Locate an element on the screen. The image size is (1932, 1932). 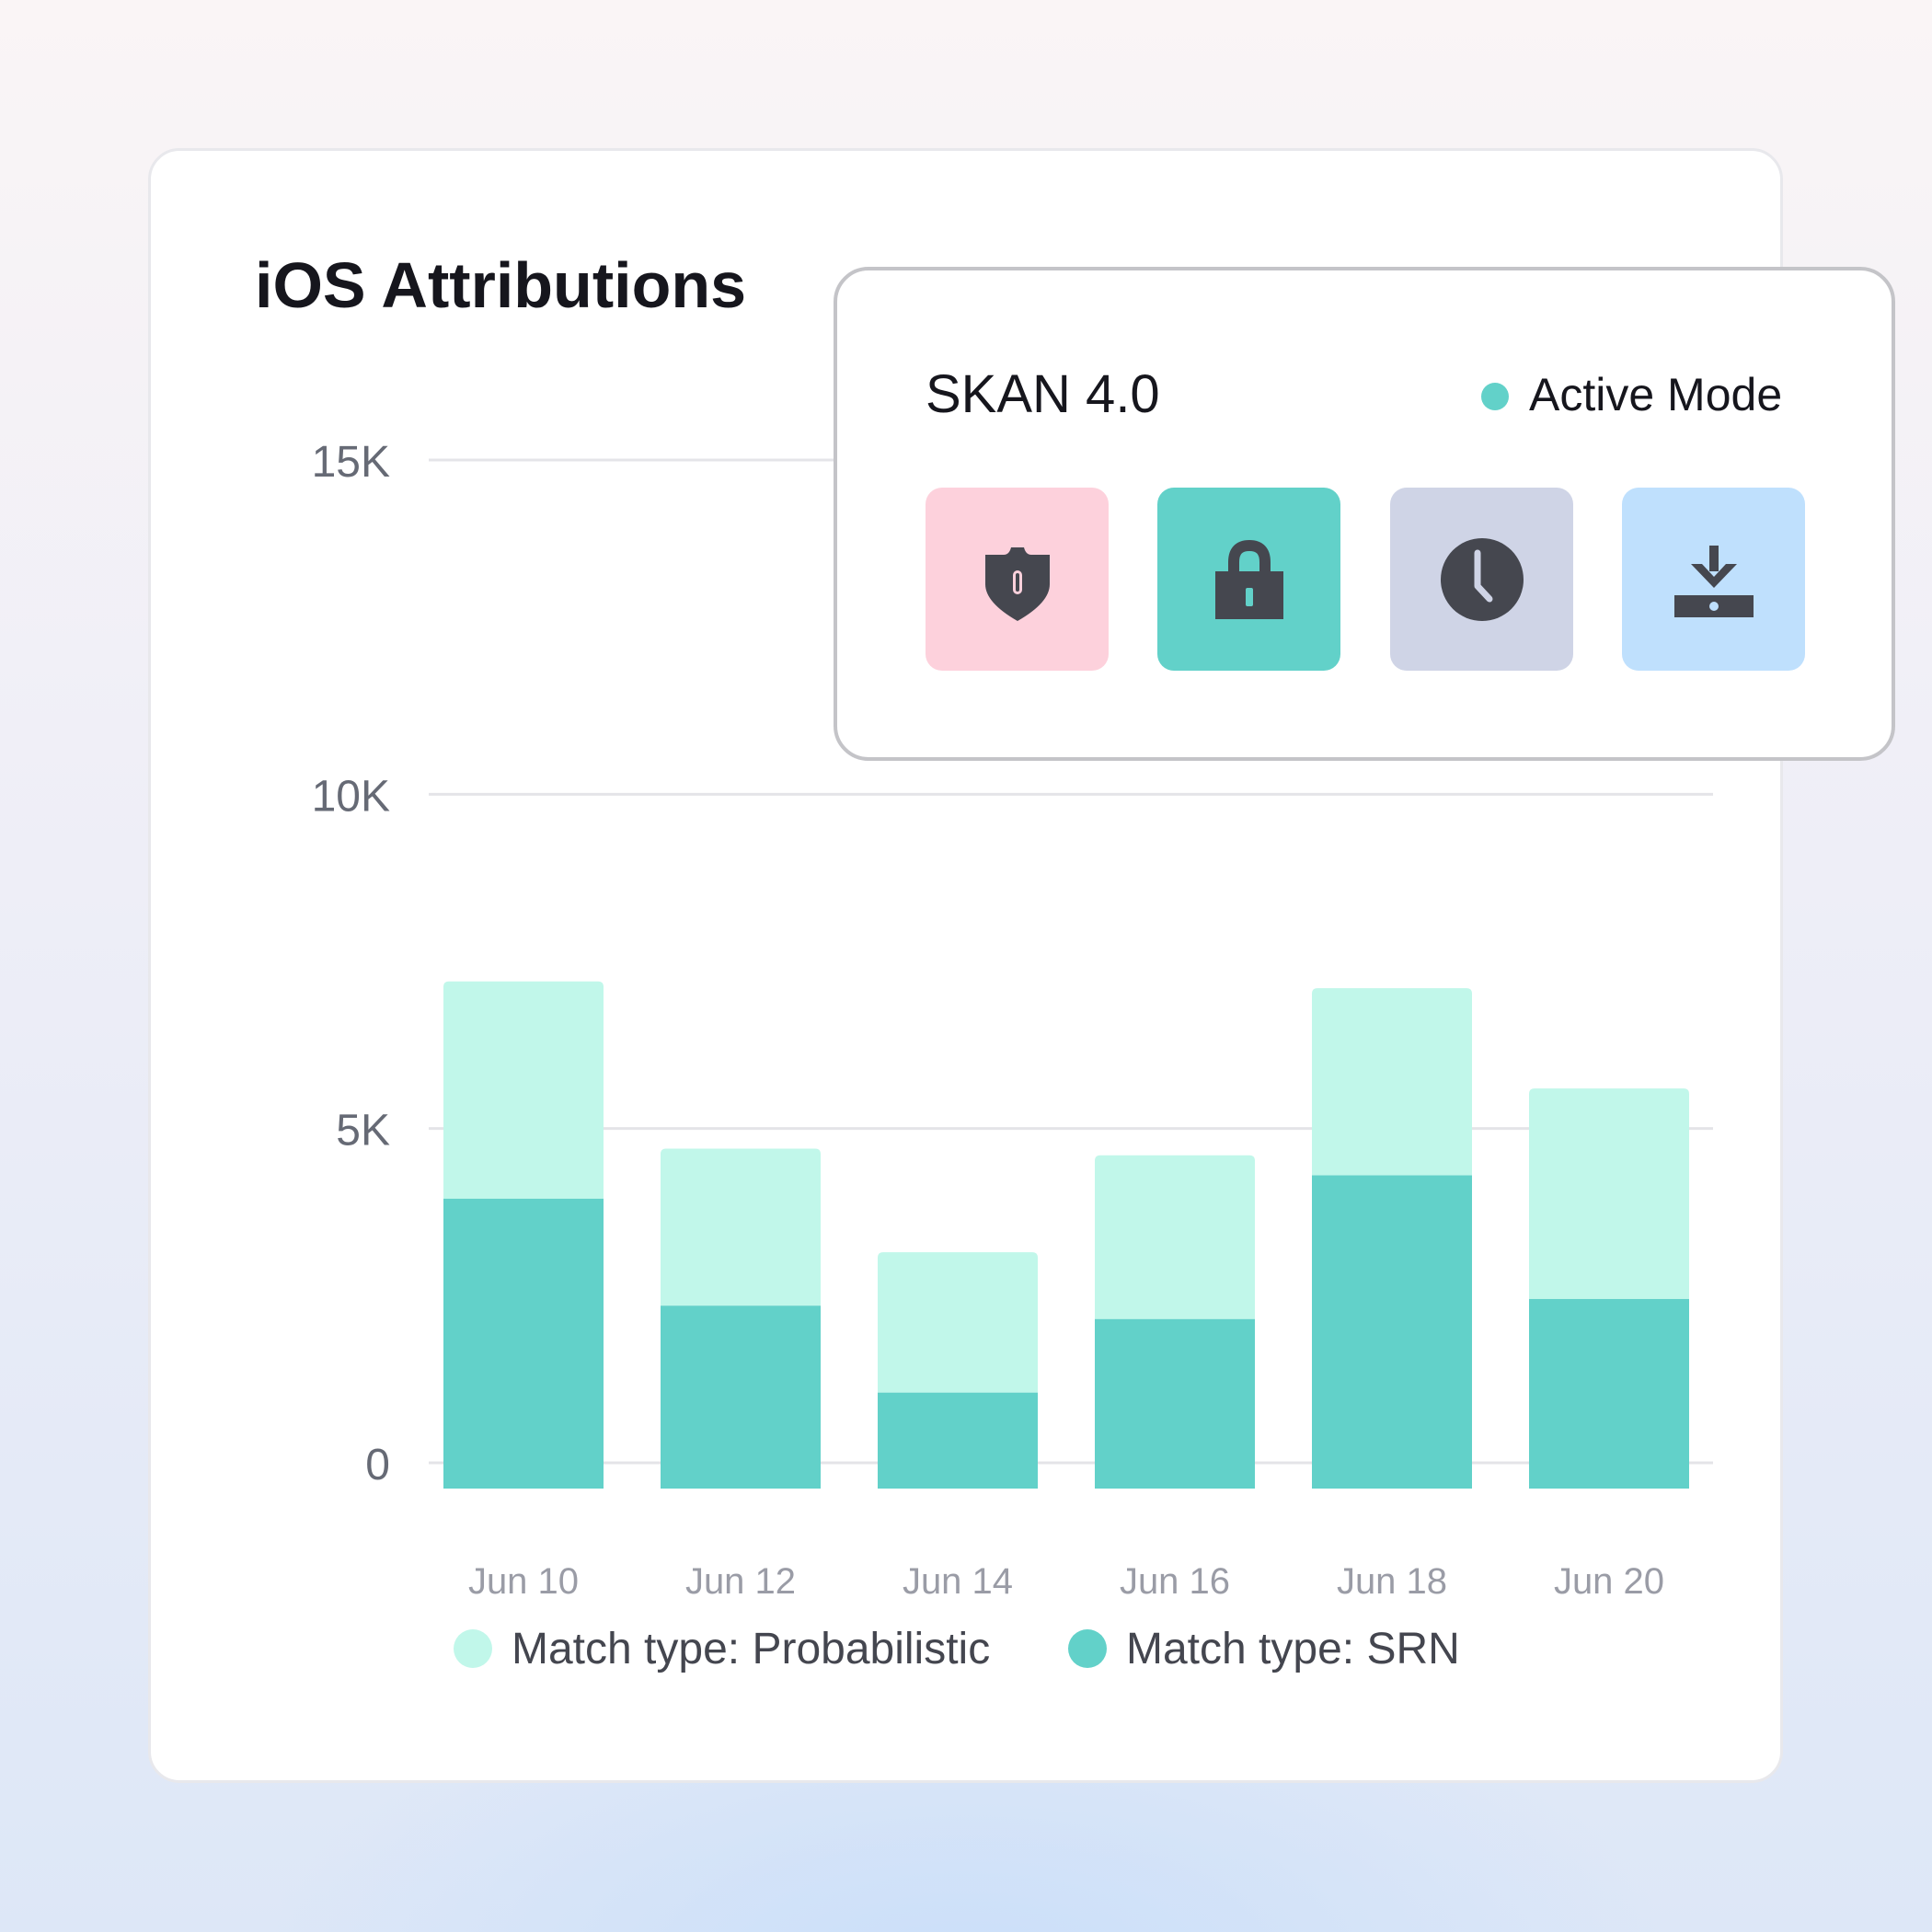
lock-icon is located at coordinates (1248, 579).